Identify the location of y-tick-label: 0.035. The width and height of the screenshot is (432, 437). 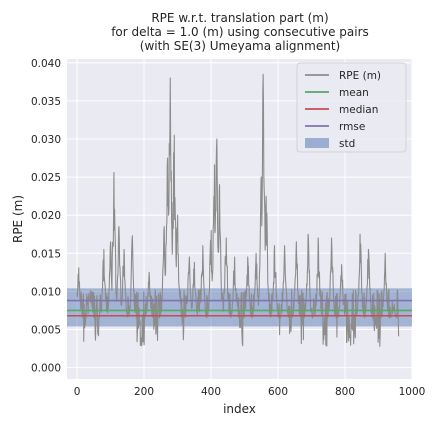
(46, 102).